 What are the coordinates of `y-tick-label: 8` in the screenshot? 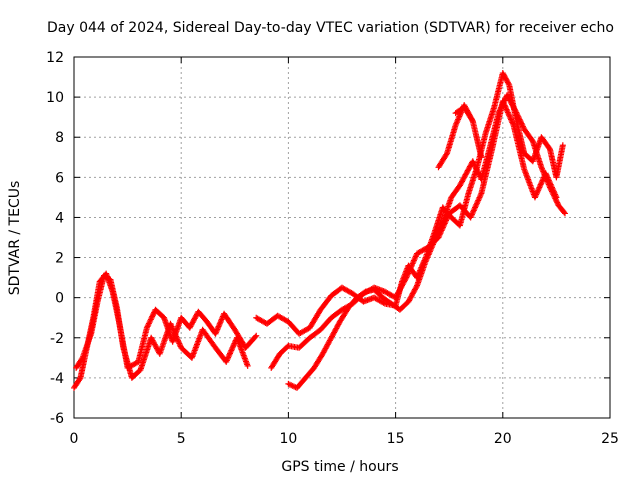 It's located at (59, 138).